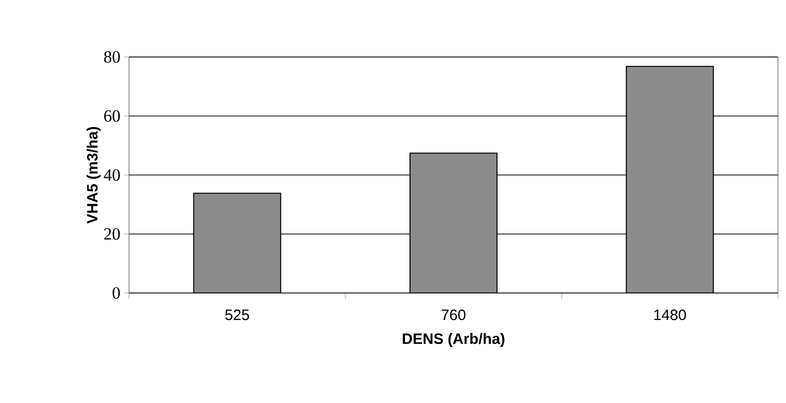 This screenshot has width=786, height=403. I want to click on x-tick-label: 525, so click(237, 315).